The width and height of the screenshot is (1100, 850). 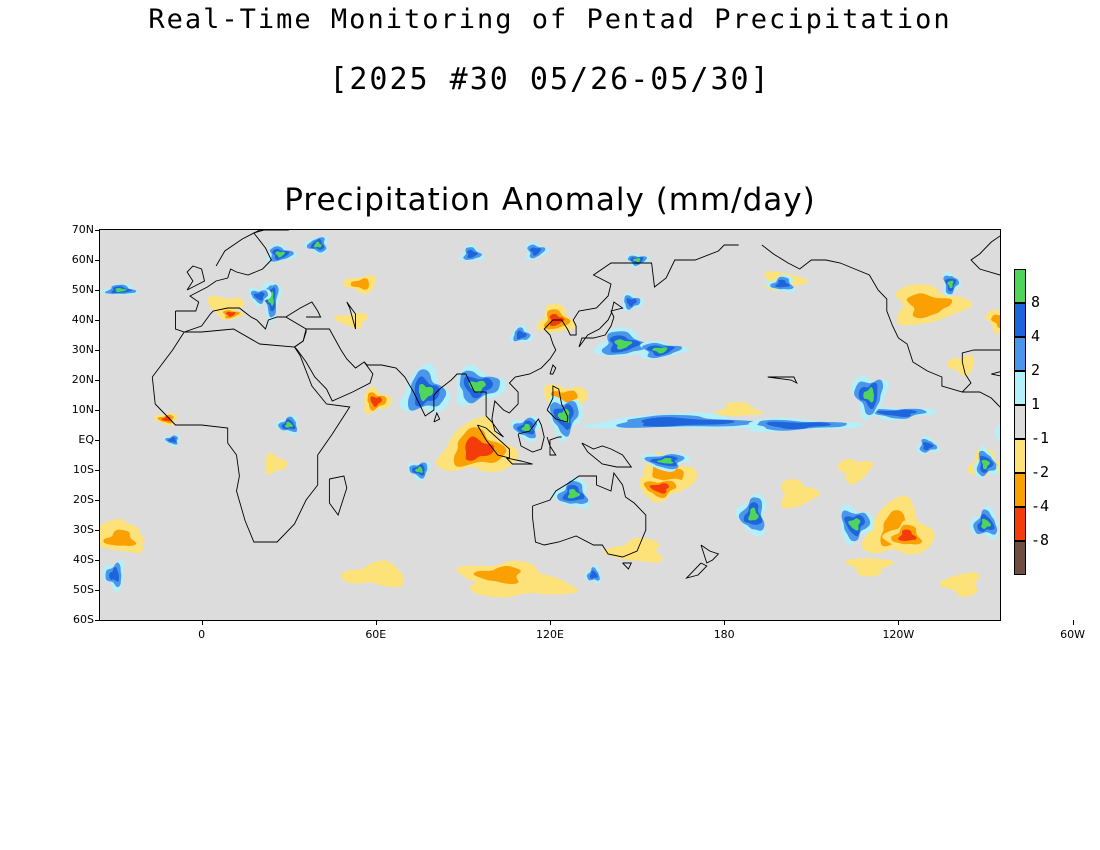 I want to click on lat-tick-label: 60N, so click(x=82, y=259).